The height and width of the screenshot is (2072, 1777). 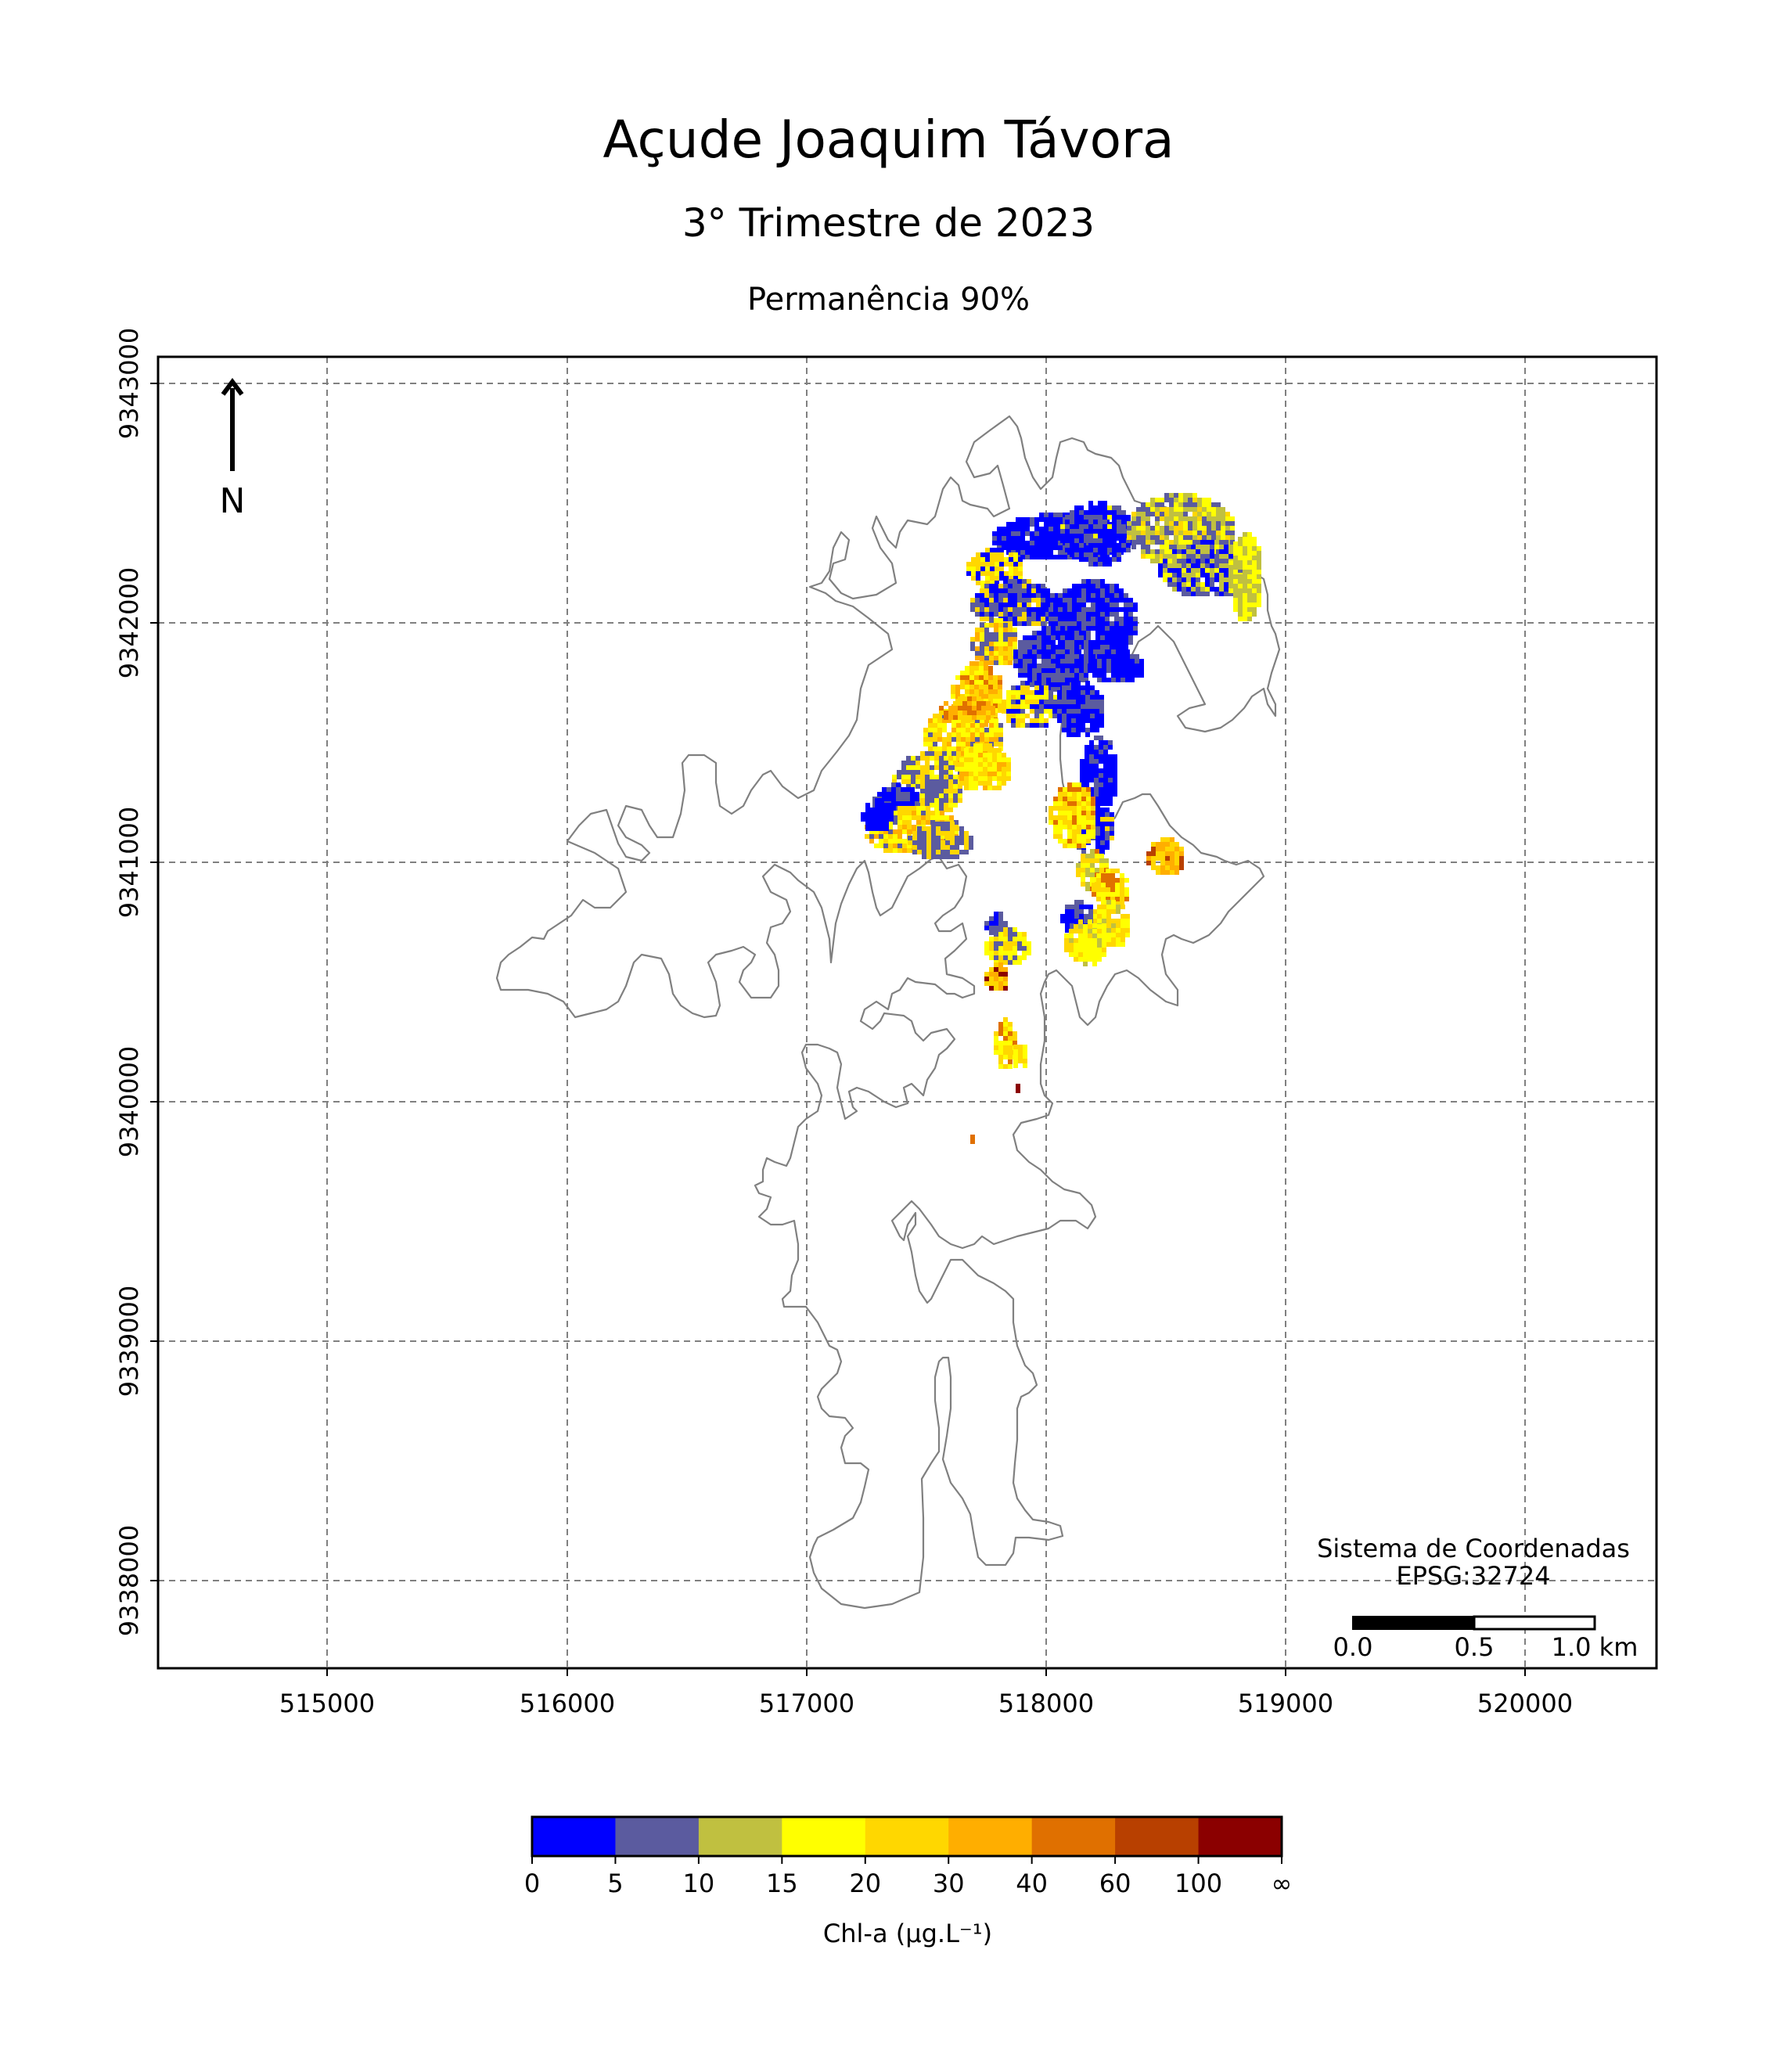 I want to click on scale-bar-segment-black, so click(x=1413, y=1623).